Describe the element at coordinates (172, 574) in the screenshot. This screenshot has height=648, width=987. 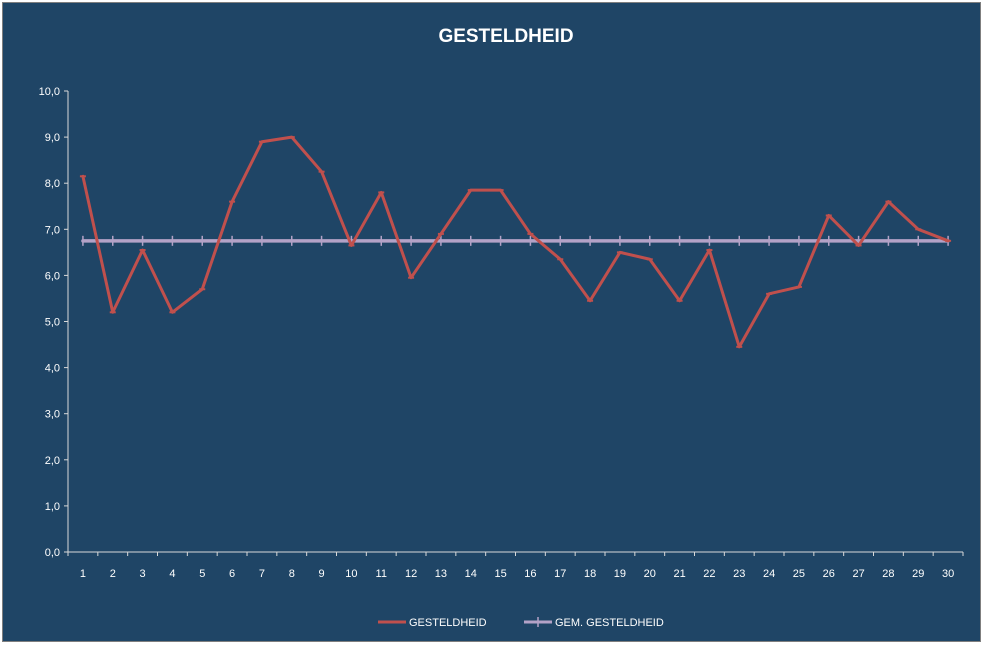
I see `x-tick-label: 4` at that location.